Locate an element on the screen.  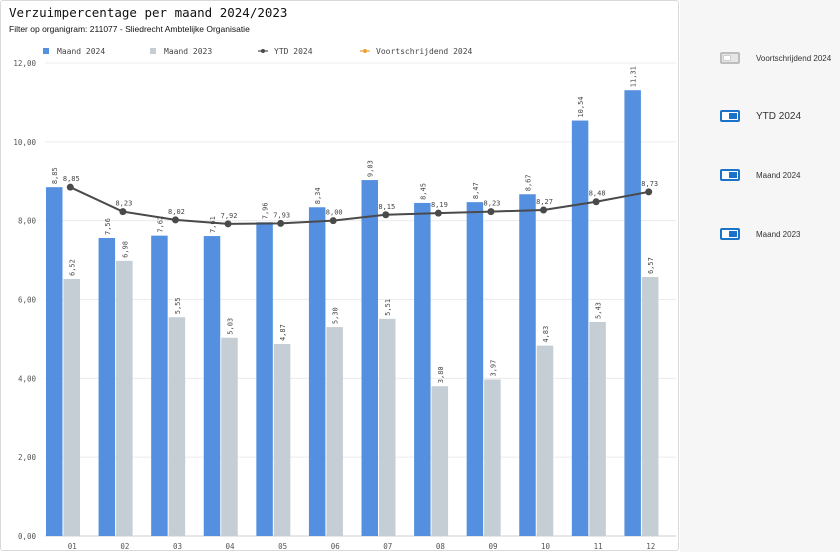
data-label-maand-2023: 4,87 is located at coordinates (283, 332).